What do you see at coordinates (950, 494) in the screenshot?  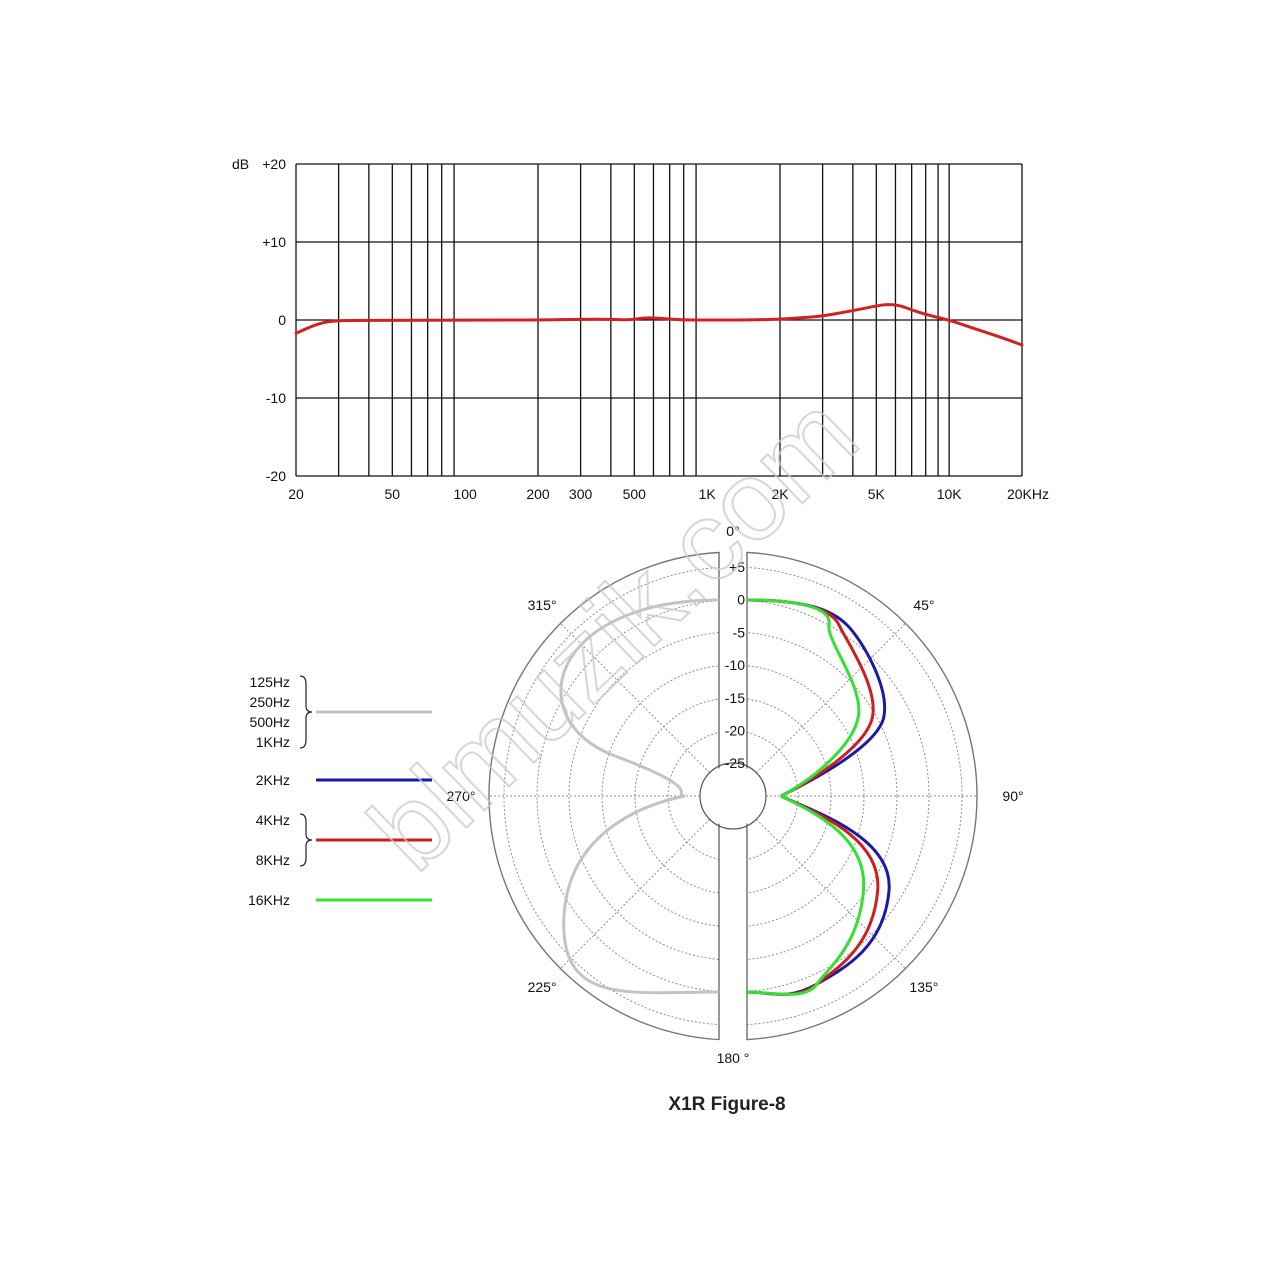 I see `x-tick-label: 10K` at bounding box center [950, 494].